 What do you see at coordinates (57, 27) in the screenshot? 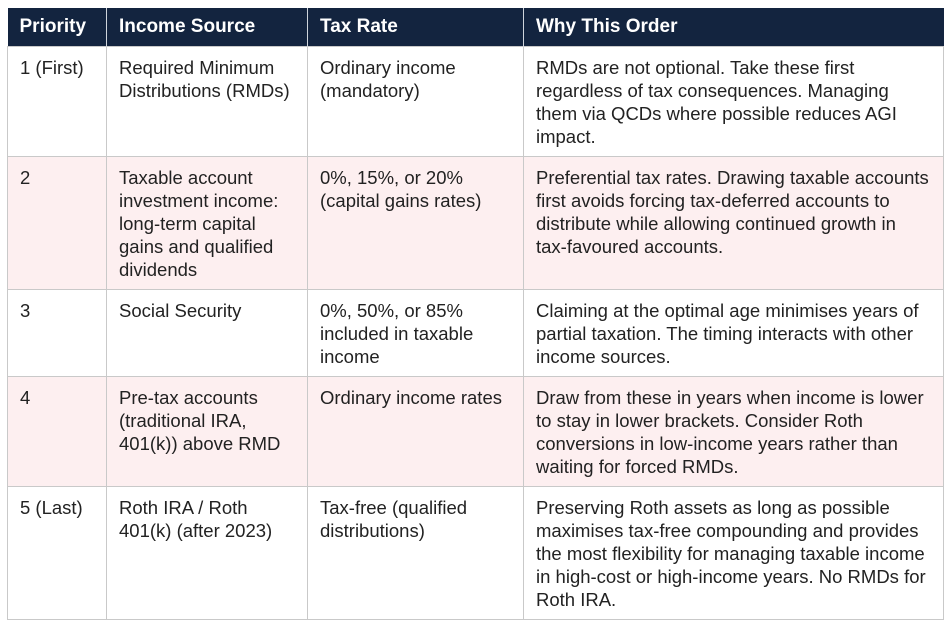
I see `header-priority: Priority` at bounding box center [57, 27].